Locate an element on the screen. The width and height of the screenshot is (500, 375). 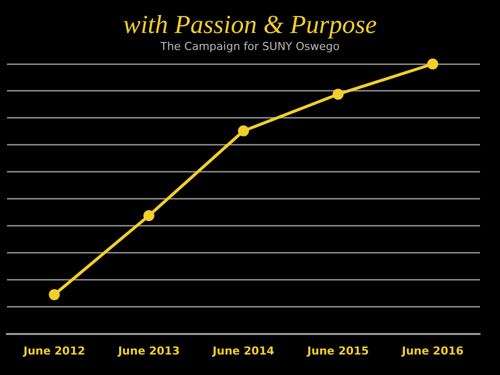
x-tick-label: June 2016 is located at coordinates (432, 351).